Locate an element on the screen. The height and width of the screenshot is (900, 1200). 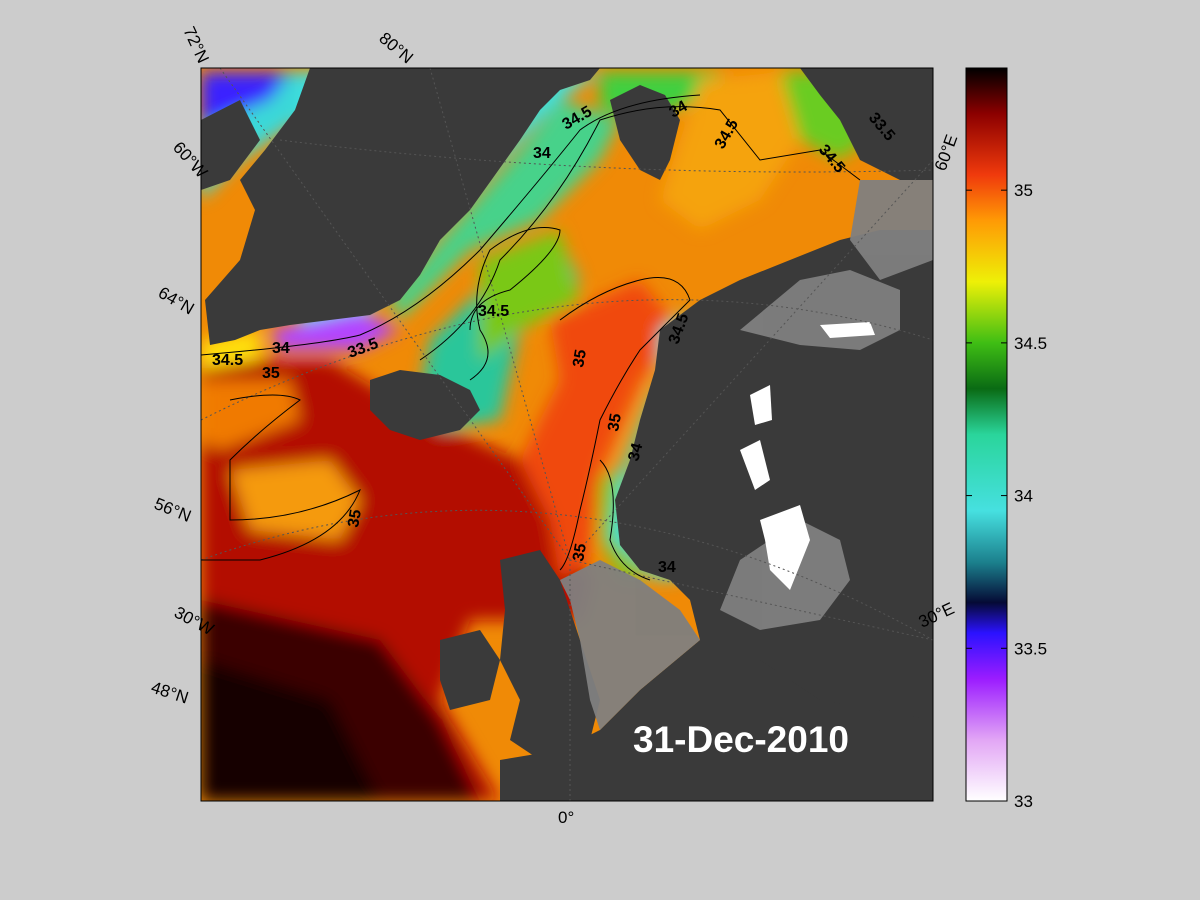
colorbar-tick-label: 33.5 is located at coordinates (1030, 648).